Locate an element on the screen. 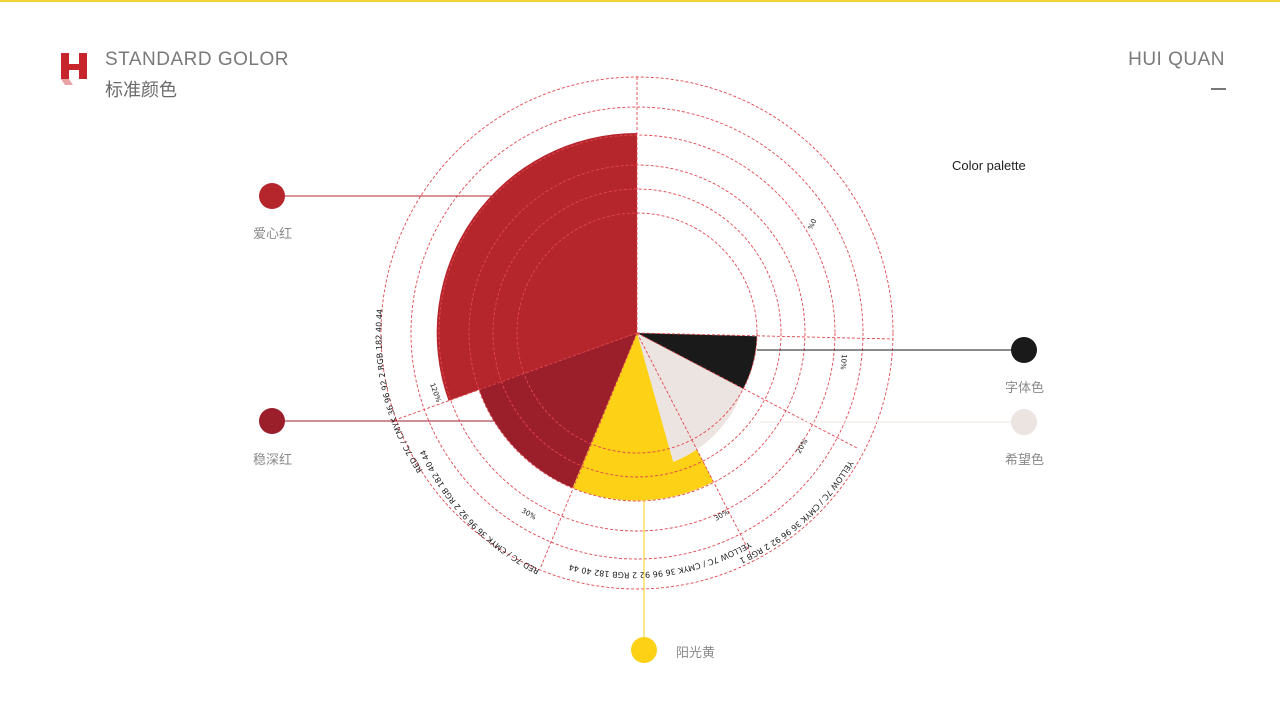 Image resolution: width=1280 pixels, height=723 pixels. swatch-dot-red is located at coordinates (272, 196).